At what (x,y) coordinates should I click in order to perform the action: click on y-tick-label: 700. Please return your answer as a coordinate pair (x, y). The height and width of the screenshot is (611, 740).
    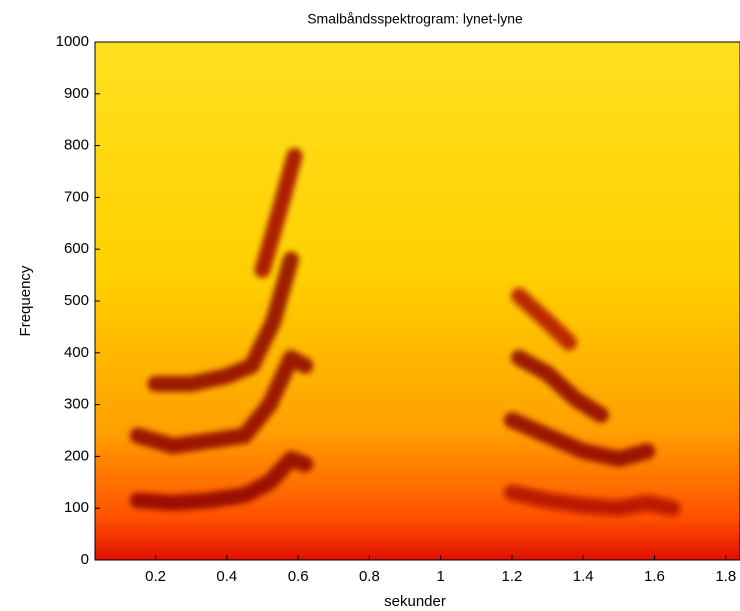
    Looking at the image, I should click on (76, 196).